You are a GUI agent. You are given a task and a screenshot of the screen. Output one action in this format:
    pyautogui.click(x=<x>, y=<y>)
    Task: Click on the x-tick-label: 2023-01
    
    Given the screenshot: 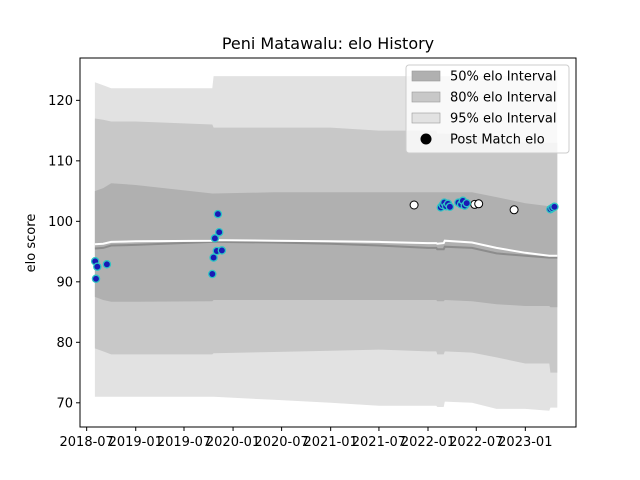 What is the action you would take?
    pyautogui.click(x=525, y=442)
    